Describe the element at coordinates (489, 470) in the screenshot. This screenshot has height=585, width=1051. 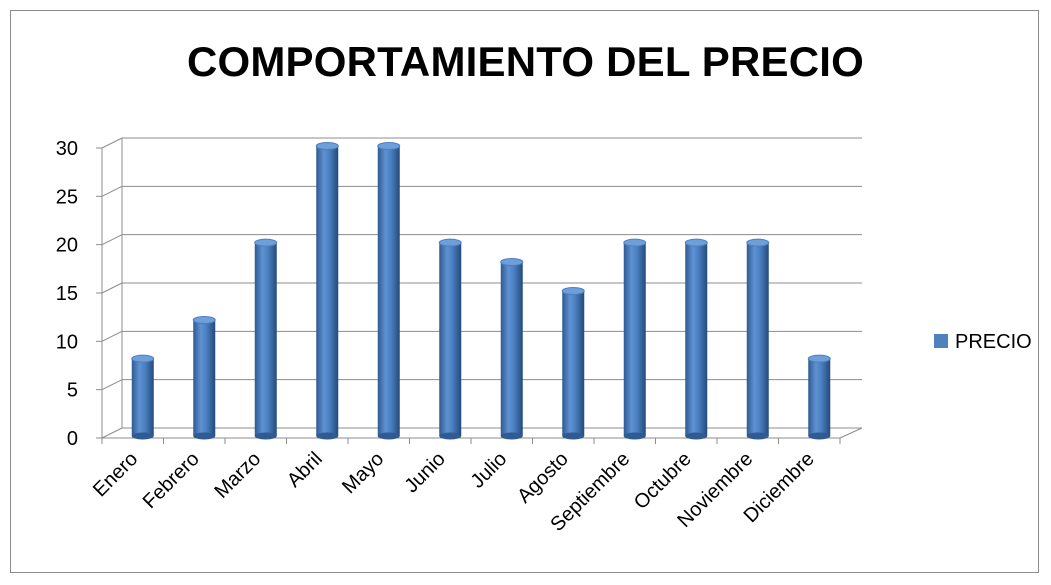
I see `x-tick-label: Julio` at that location.